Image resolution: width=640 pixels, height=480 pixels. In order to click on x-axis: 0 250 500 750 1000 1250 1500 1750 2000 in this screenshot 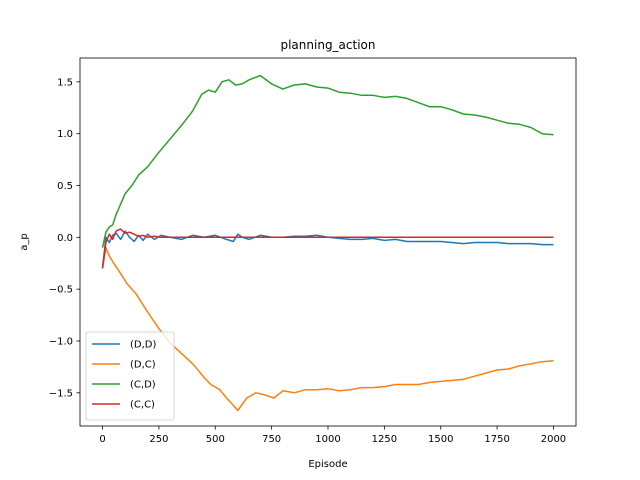, I will do `click(332, 435)`.